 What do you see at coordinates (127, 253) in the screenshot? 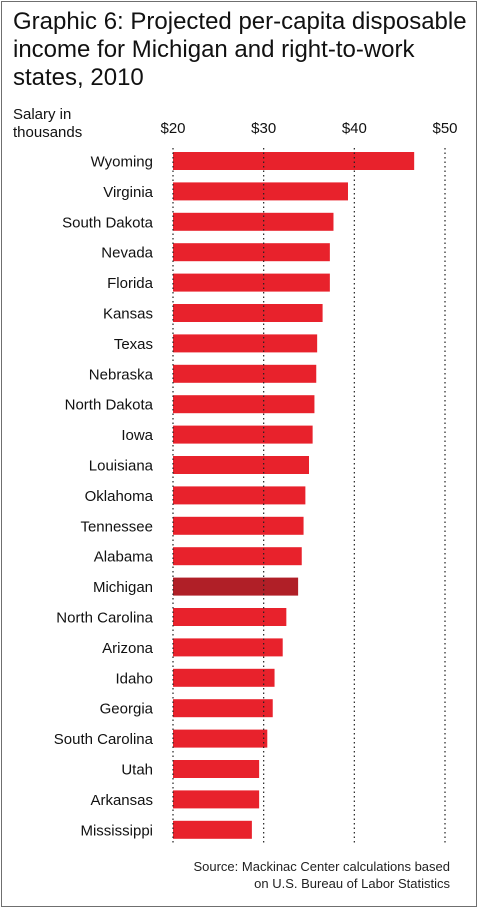
I see `category-label: Nevada` at bounding box center [127, 253].